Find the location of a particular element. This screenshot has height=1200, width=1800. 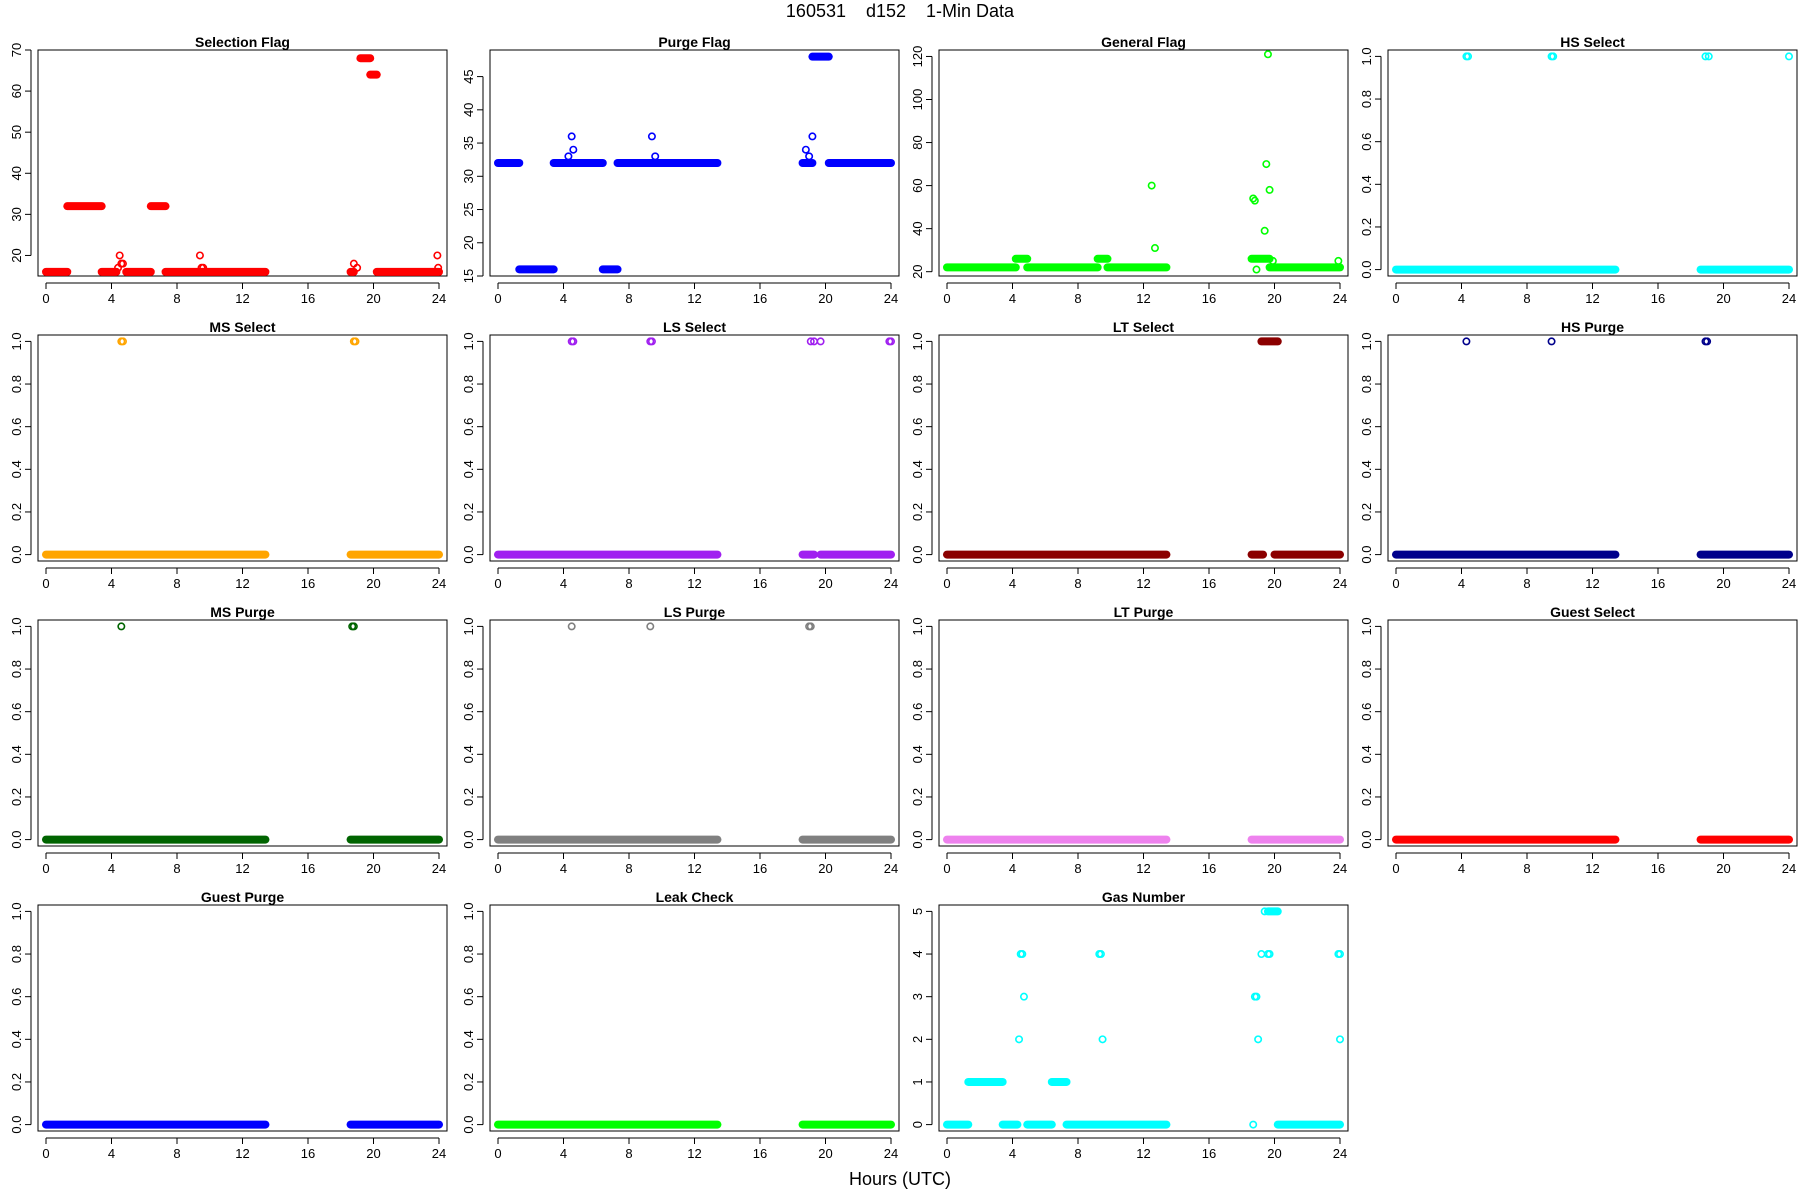

y-tick-label: 30 is located at coordinates (468, 176).